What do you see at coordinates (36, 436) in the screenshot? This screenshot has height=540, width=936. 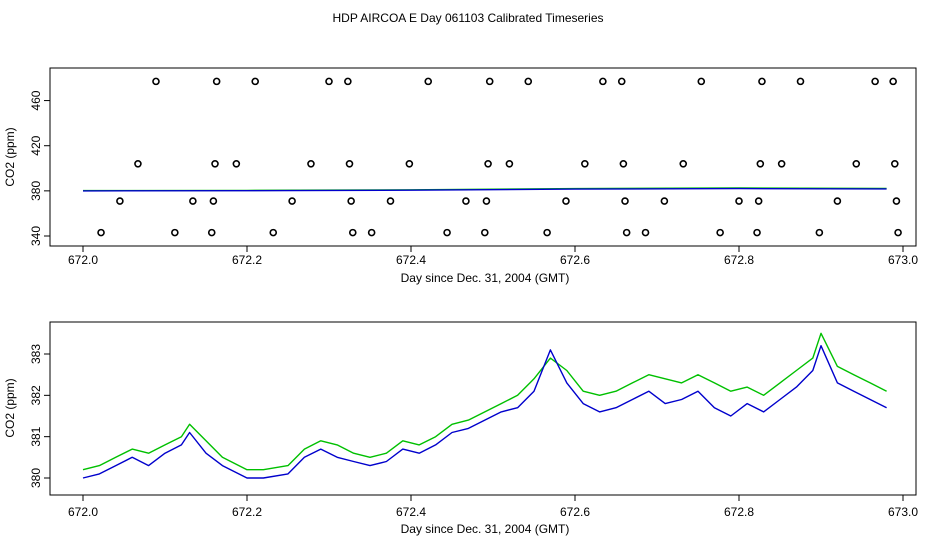 I see `y-tick-label: 381` at bounding box center [36, 436].